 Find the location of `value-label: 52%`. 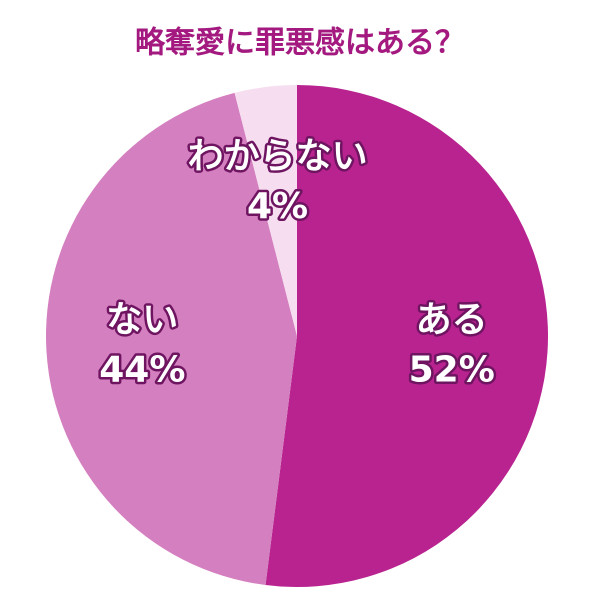

value-label: 52% is located at coordinates (452, 370).